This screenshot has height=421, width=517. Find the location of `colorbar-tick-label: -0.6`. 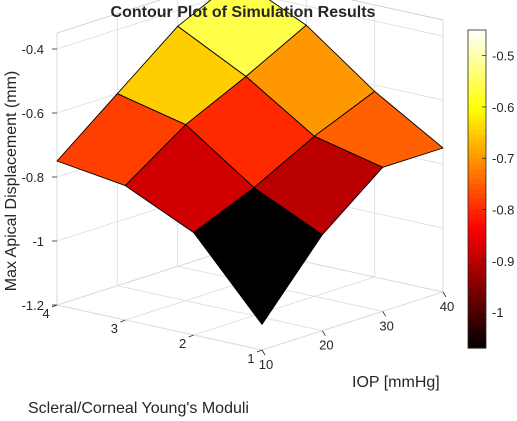

colorbar-tick-label: -0.6 is located at coordinates (503, 107).